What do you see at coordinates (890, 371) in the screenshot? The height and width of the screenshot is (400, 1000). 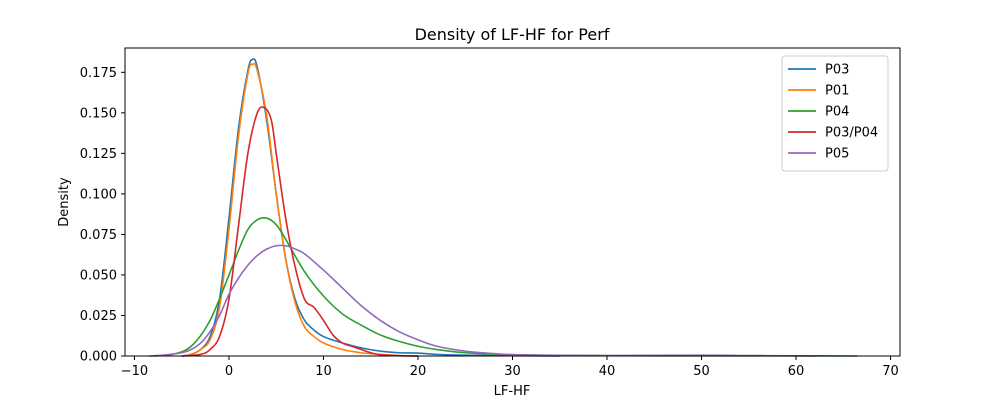 I see `x-tick-label: 70` at bounding box center [890, 371].